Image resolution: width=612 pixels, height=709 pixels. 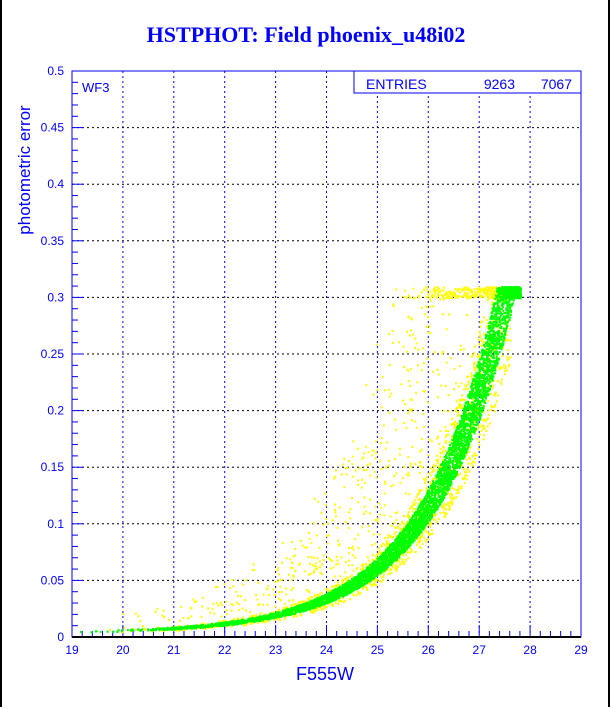 I want to click on x-tick-label: 19, so click(x=72, y=650).